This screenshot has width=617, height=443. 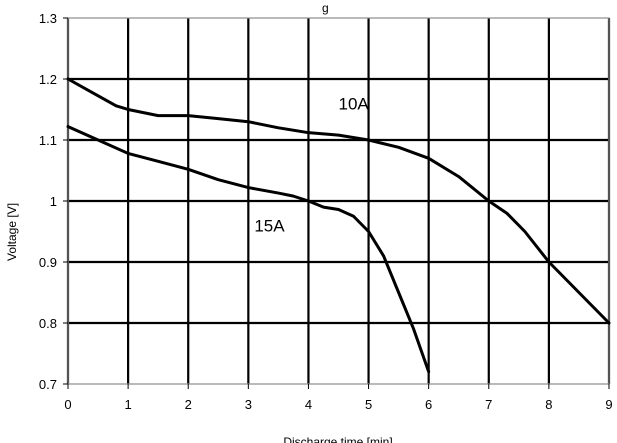 What do you see at coordinates (48, 384) in the screenshot?
I see `y-tick-label-0.7: 0.7` at bounding box center [48, 384].